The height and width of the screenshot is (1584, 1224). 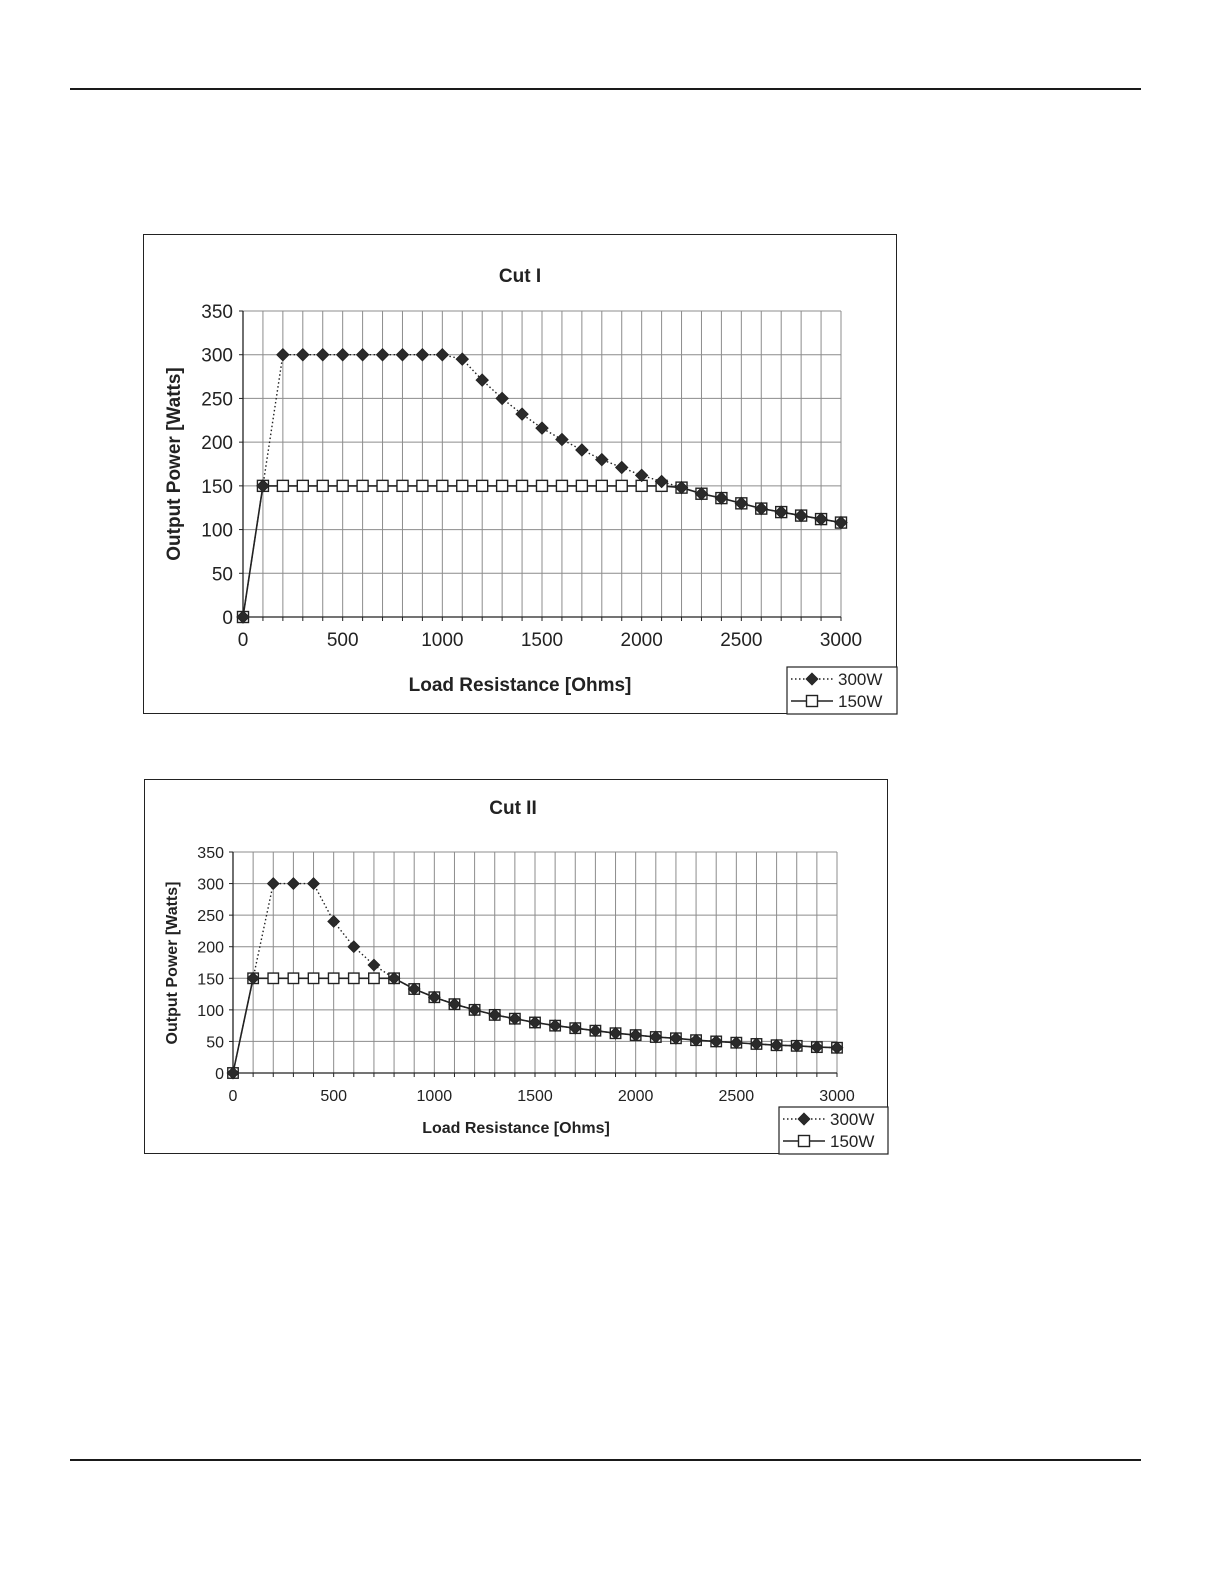 I want to click on chart-1-x-tick-label: 0, so click(x=243, y=640).